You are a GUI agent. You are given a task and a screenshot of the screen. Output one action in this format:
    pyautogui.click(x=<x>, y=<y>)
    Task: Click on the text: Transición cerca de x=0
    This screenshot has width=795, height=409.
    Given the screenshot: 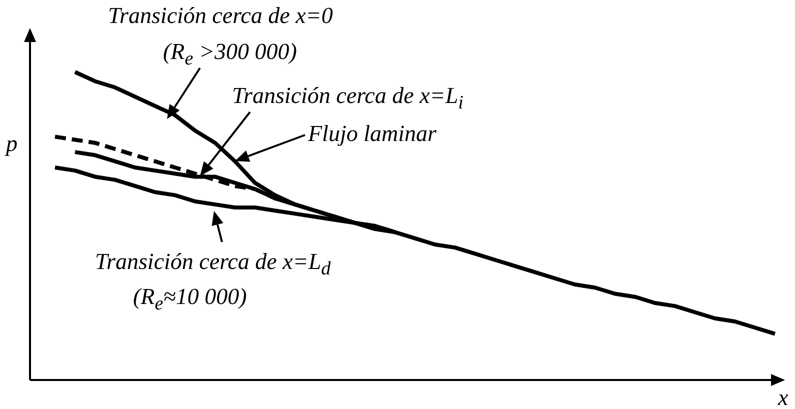 What is the action you would take?
    pyautogui.click(x=220, y=15)
    